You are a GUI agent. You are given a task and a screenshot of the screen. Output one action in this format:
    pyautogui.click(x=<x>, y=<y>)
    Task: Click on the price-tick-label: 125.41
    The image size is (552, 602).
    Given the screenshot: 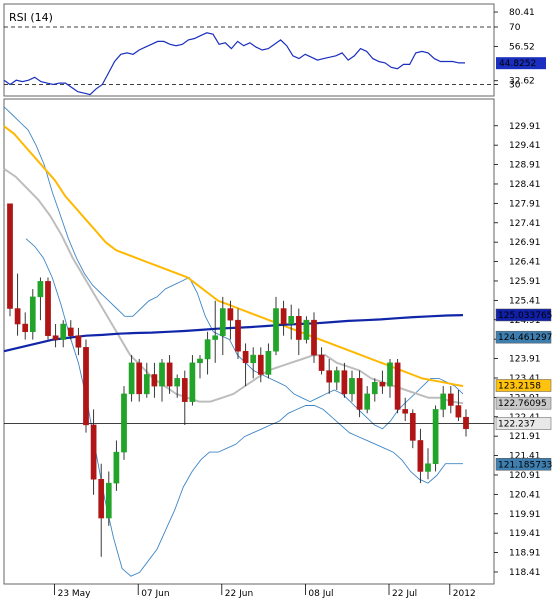 What is the action you would take?
    pyautogui.click(x=525, y=301)
    